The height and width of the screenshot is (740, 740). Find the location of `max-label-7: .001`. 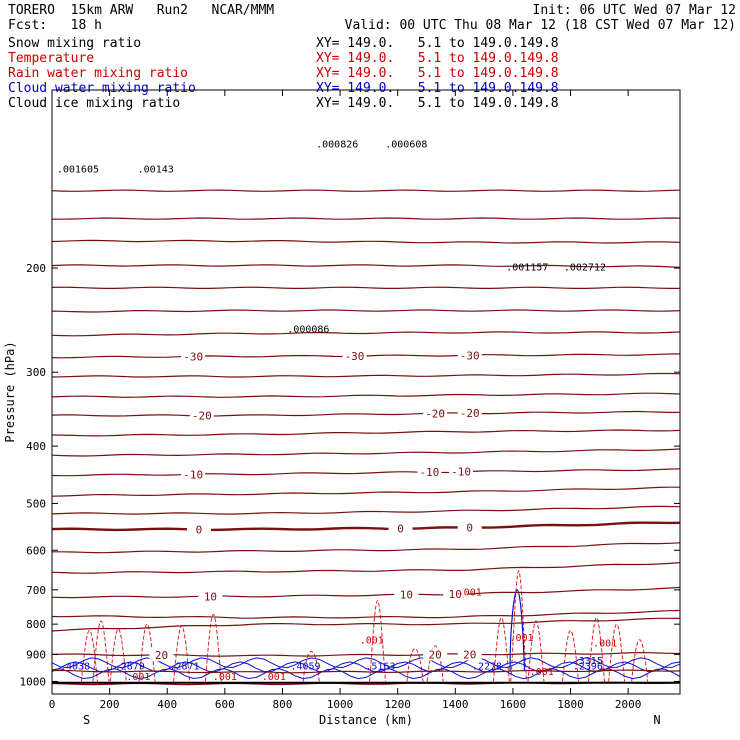

max-label-7: .001 is located at coordinates (470, 592).